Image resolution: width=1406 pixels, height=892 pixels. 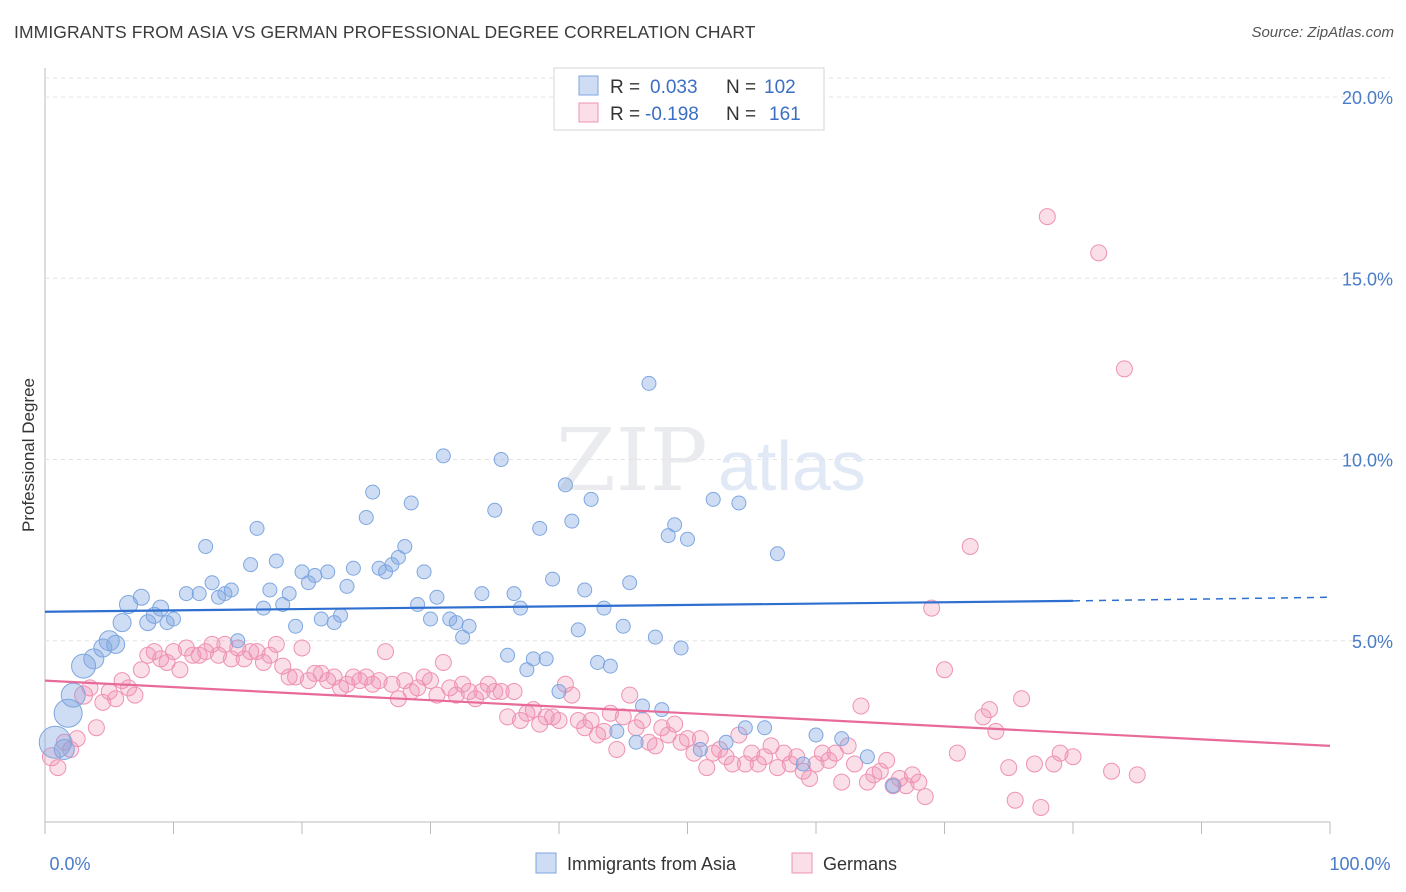 What do you see at coordinates (785, 114) in the screenshot?
I see `legend-germans-n-value: 161` at bounding box center [785, 114].